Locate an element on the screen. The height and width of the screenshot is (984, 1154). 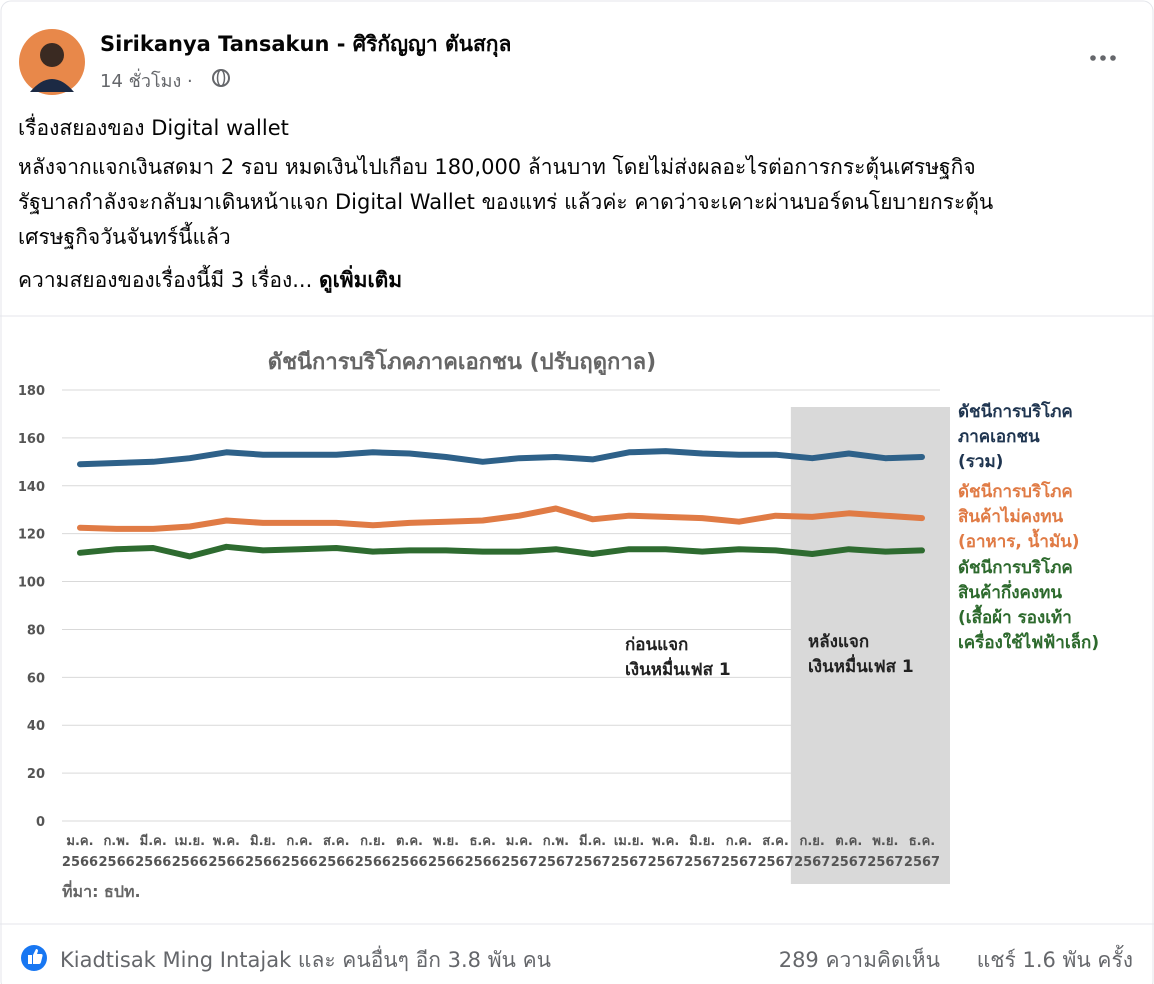
x-tick-label: ธ.ค. 2567 is located at coordinates (922, 852).